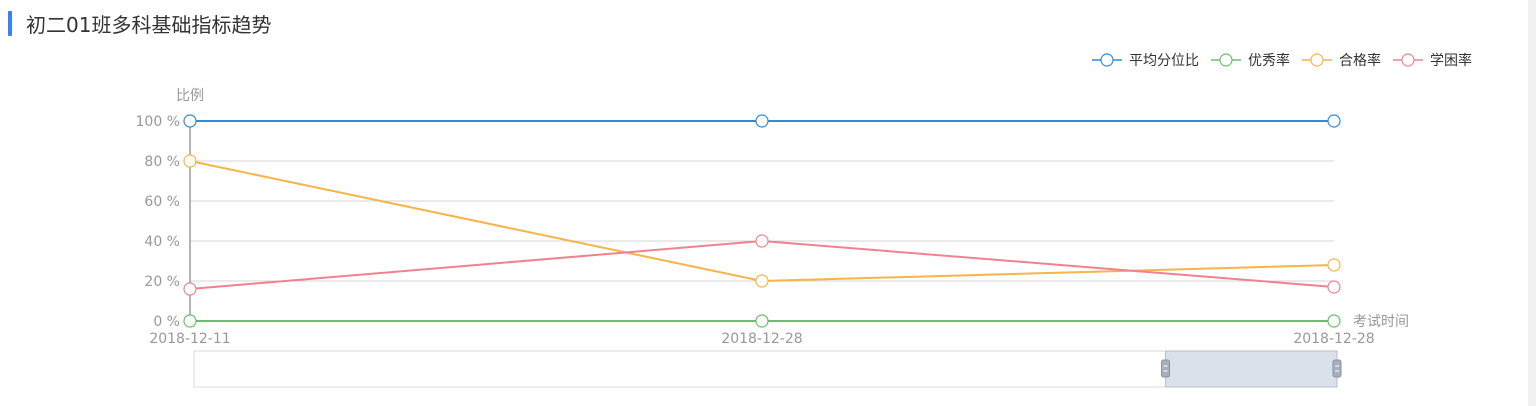  Describe the element at coordinates (189, 339) in the screenshot. I see `x-tick-label: 2018-12-11` at that location.